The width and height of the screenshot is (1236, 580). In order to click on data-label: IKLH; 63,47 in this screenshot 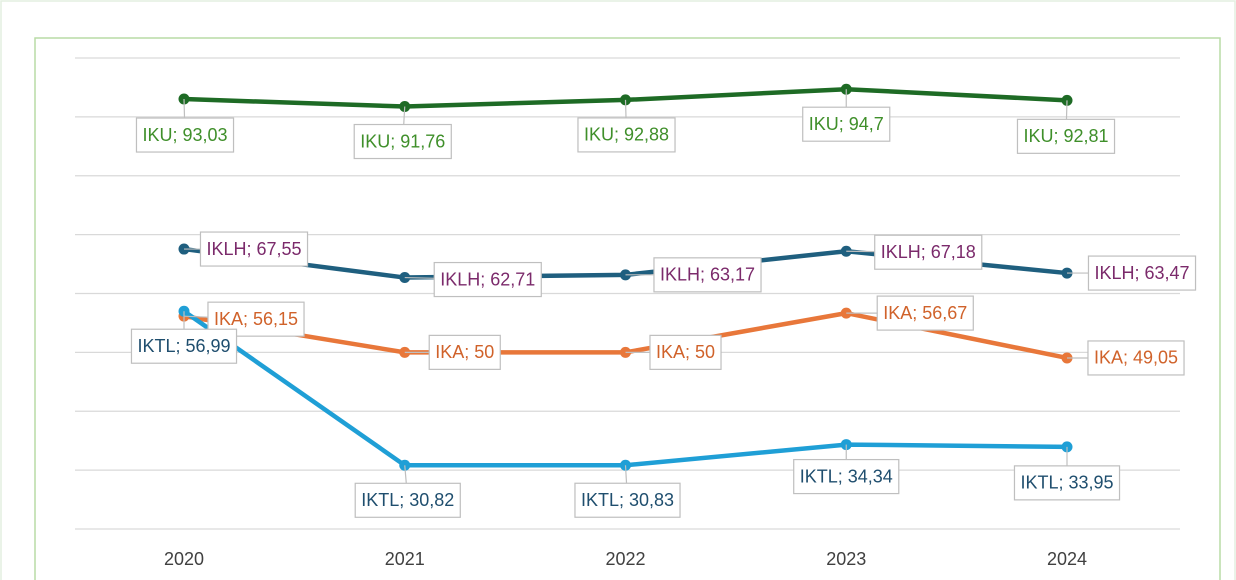, I will do `click(1132, 273)`.